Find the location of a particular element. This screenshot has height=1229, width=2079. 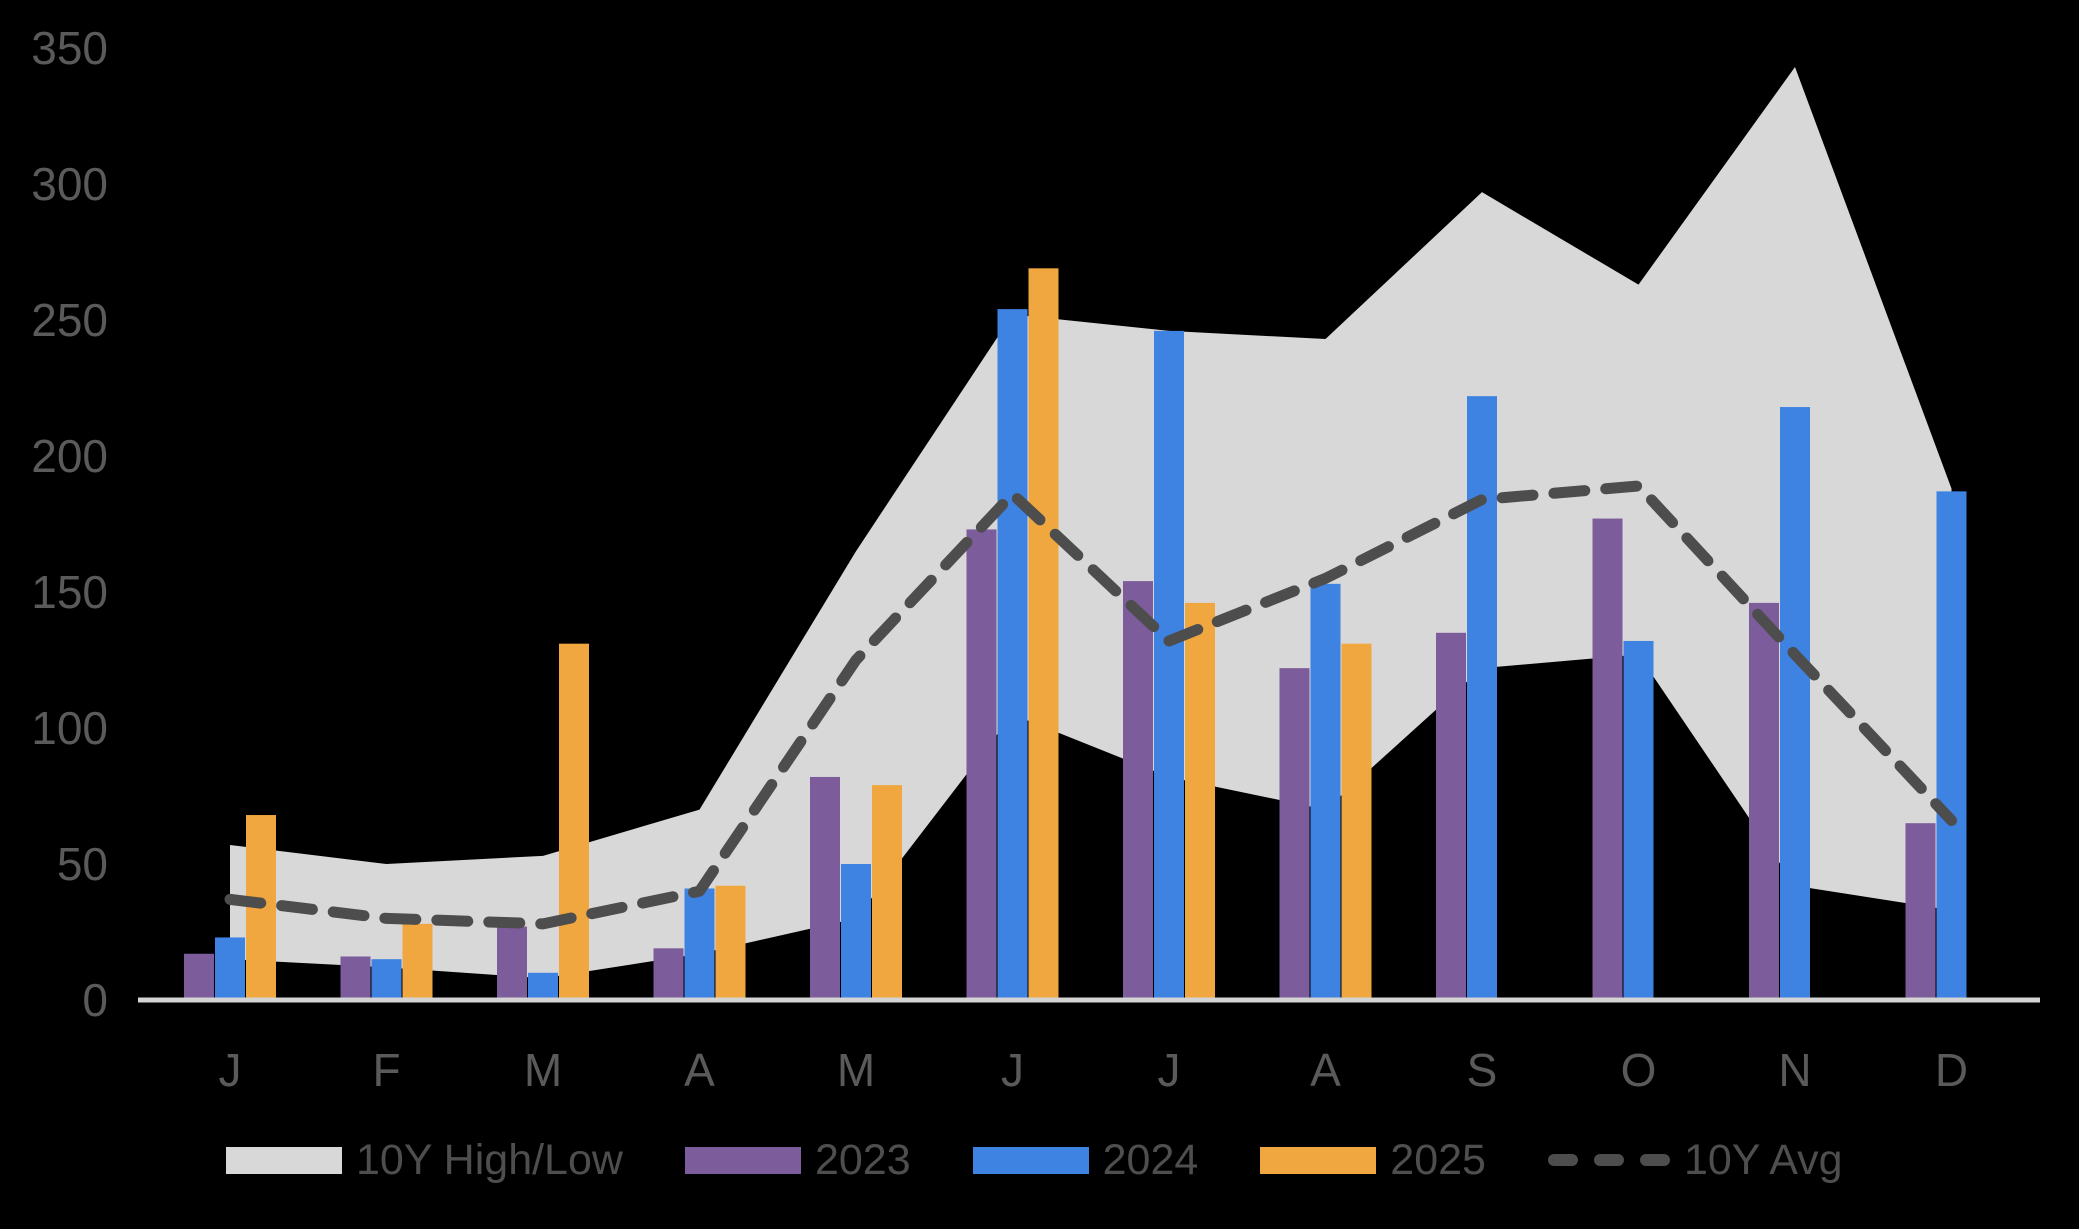

legend-item-2024: 2024 is located at coordinates (1085, 1160).